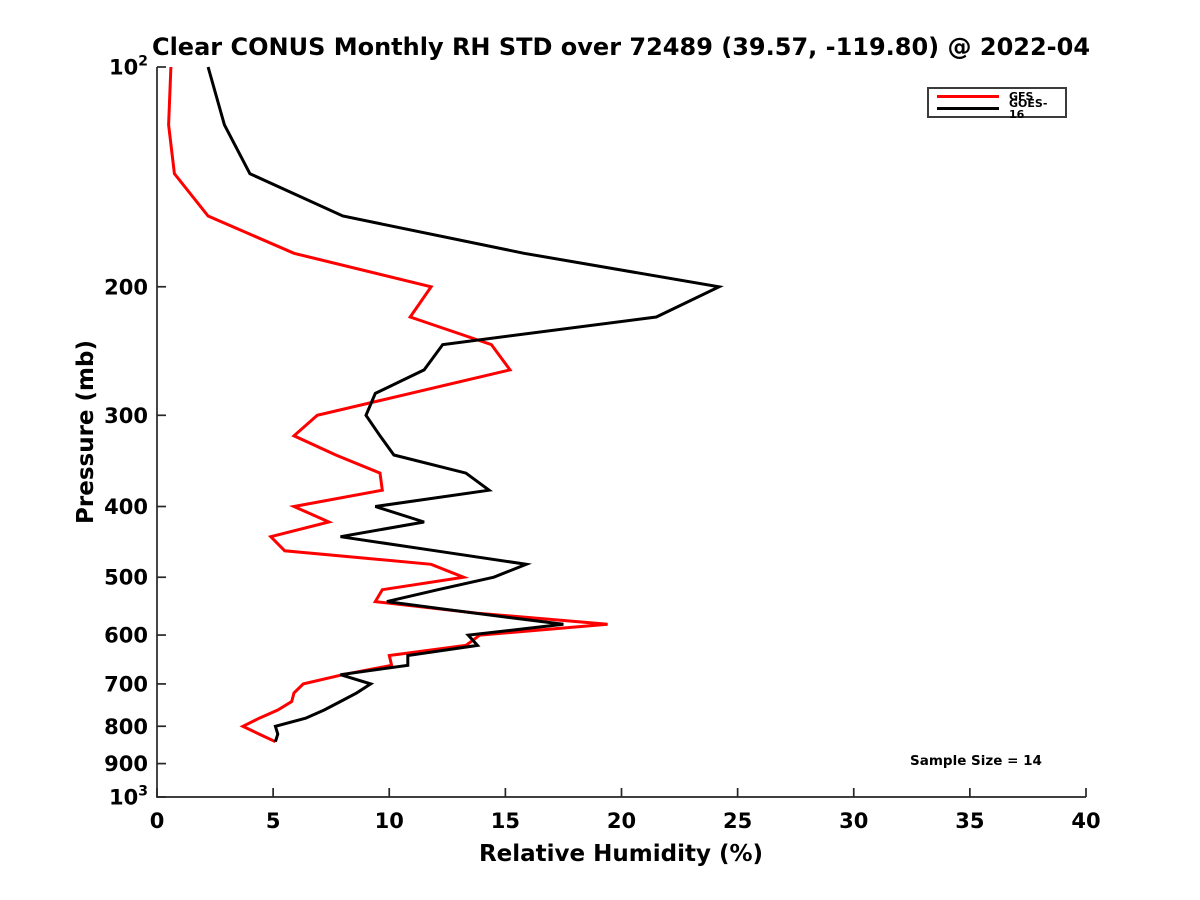 The image size is (1200, 900). I want to click on legend-item-goes16: GOES-16, so click(997, 109).